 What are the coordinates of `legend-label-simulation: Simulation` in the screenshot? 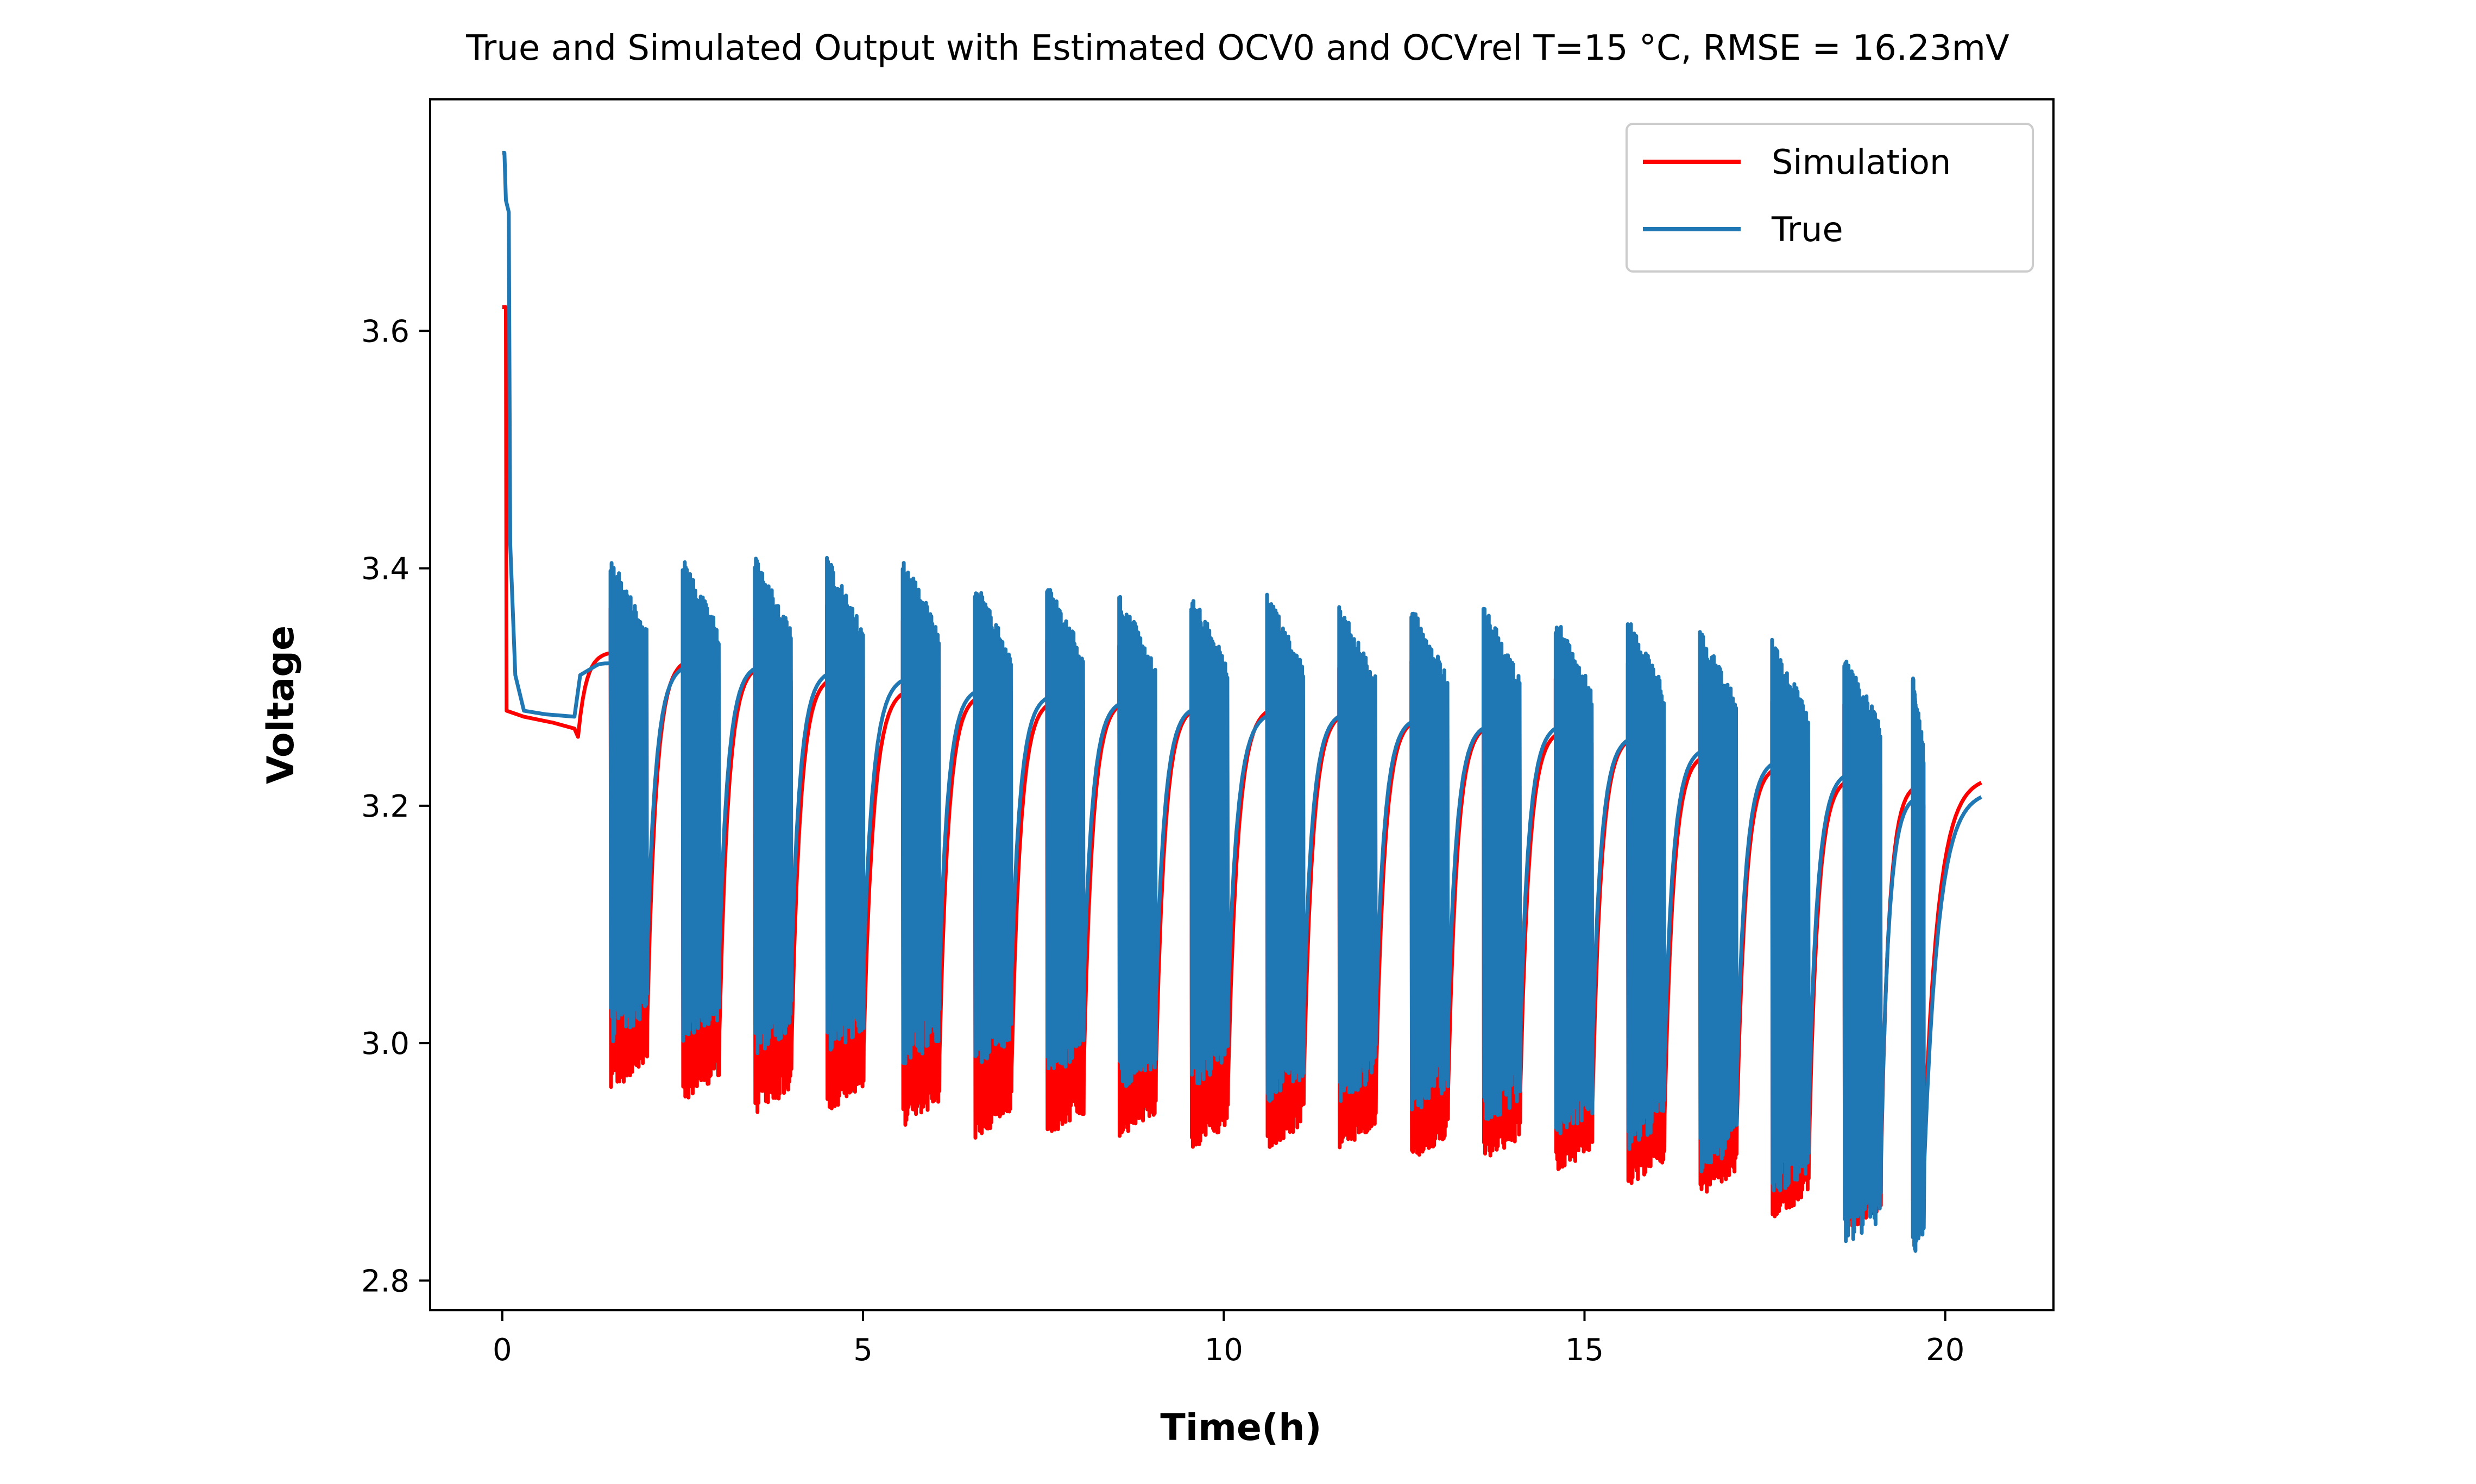 It's located at (1861, 162).